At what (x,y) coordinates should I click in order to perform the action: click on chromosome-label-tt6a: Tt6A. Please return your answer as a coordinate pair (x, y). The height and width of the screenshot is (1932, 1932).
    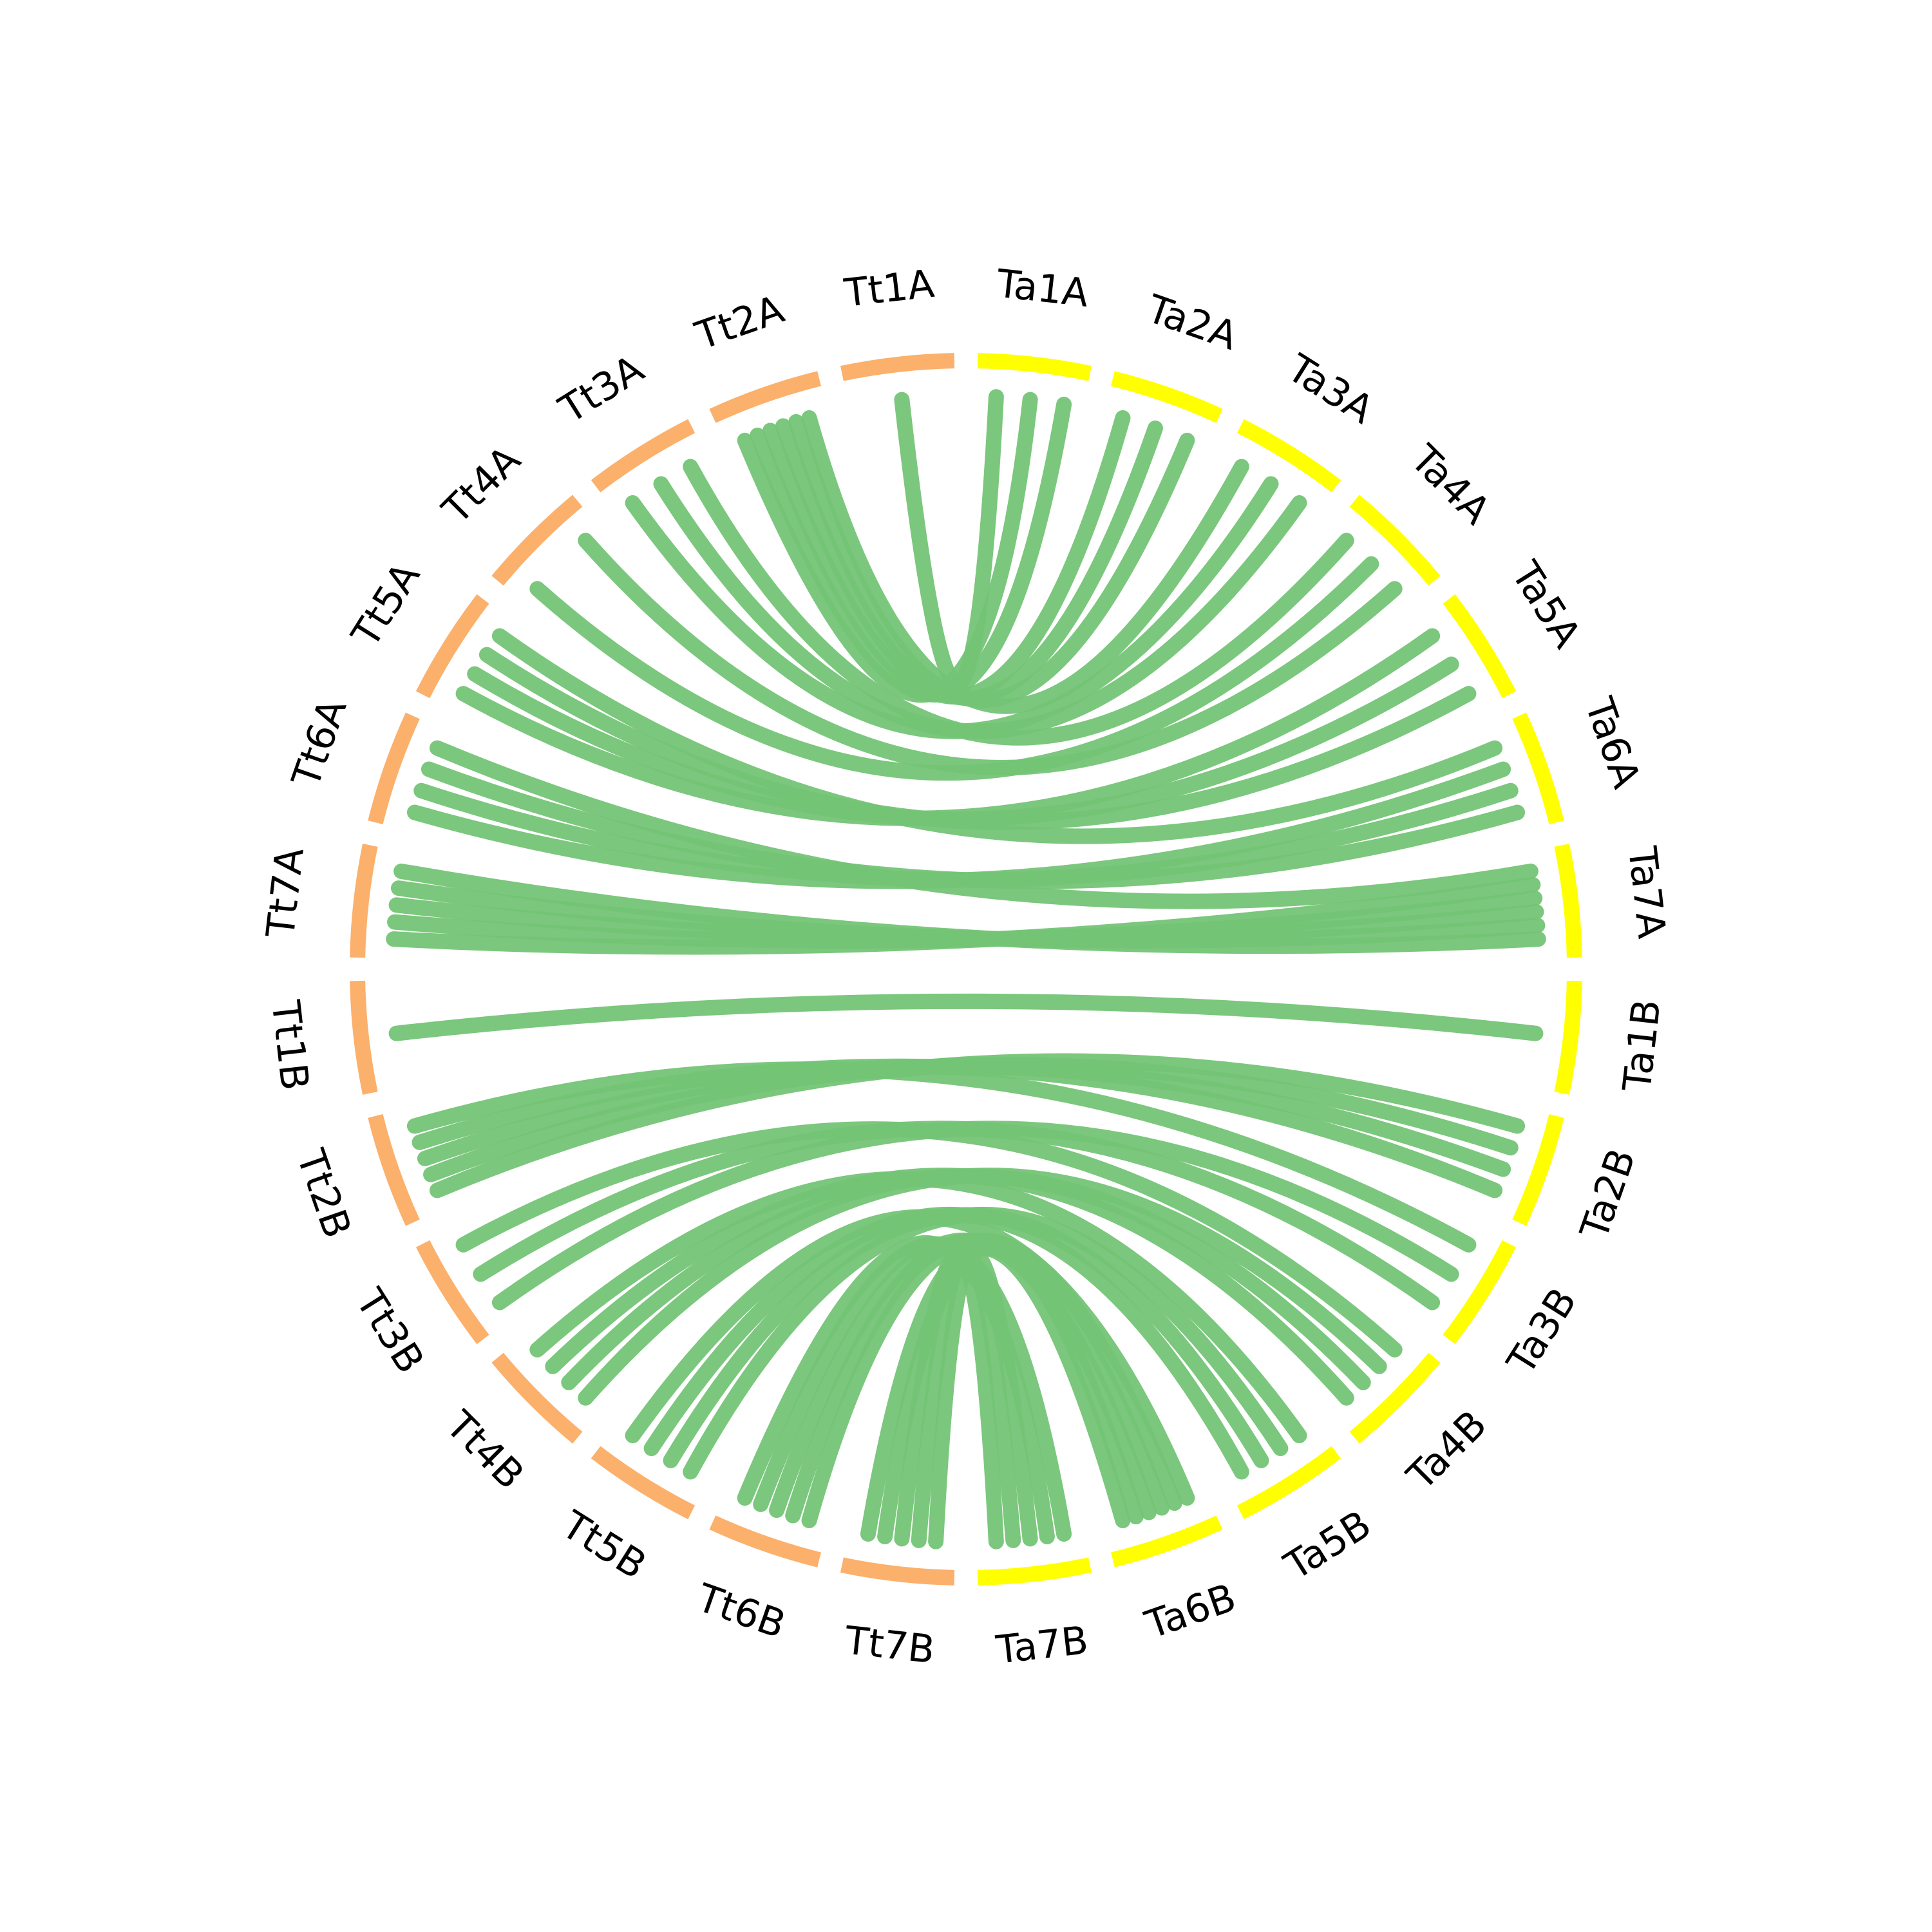
    Looking at the image, I should click on (319, 743).